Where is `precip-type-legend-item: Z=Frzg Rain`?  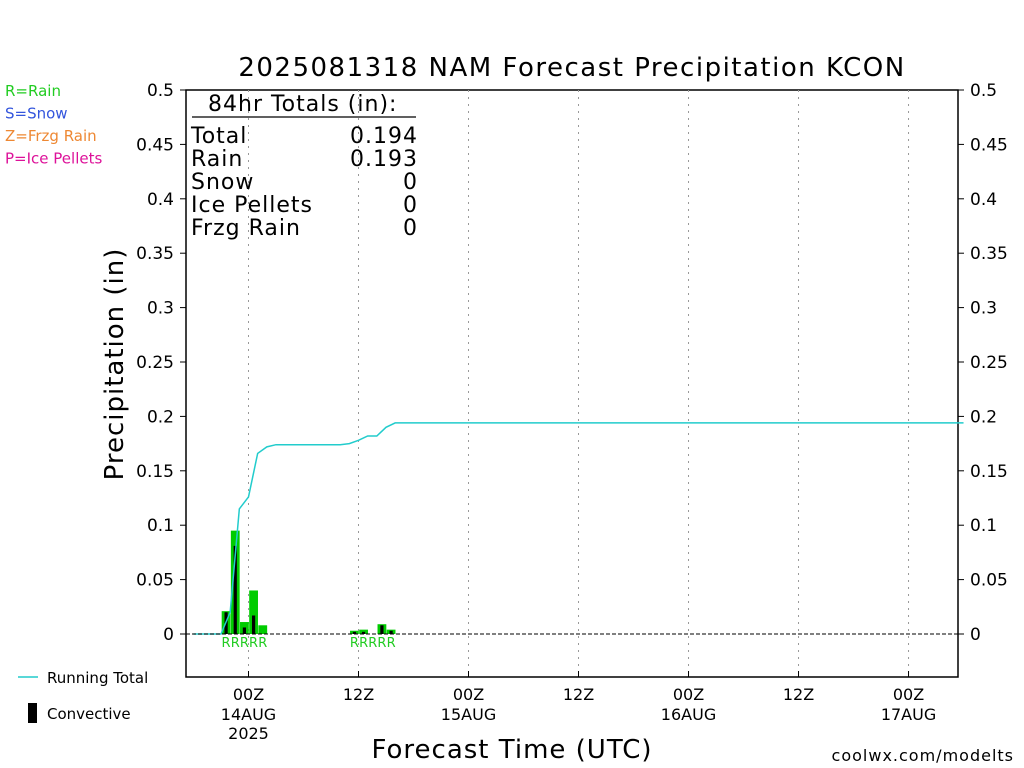
precip-type-legend-item: Z=Frzg Rain is located at coordinates (51, 136).